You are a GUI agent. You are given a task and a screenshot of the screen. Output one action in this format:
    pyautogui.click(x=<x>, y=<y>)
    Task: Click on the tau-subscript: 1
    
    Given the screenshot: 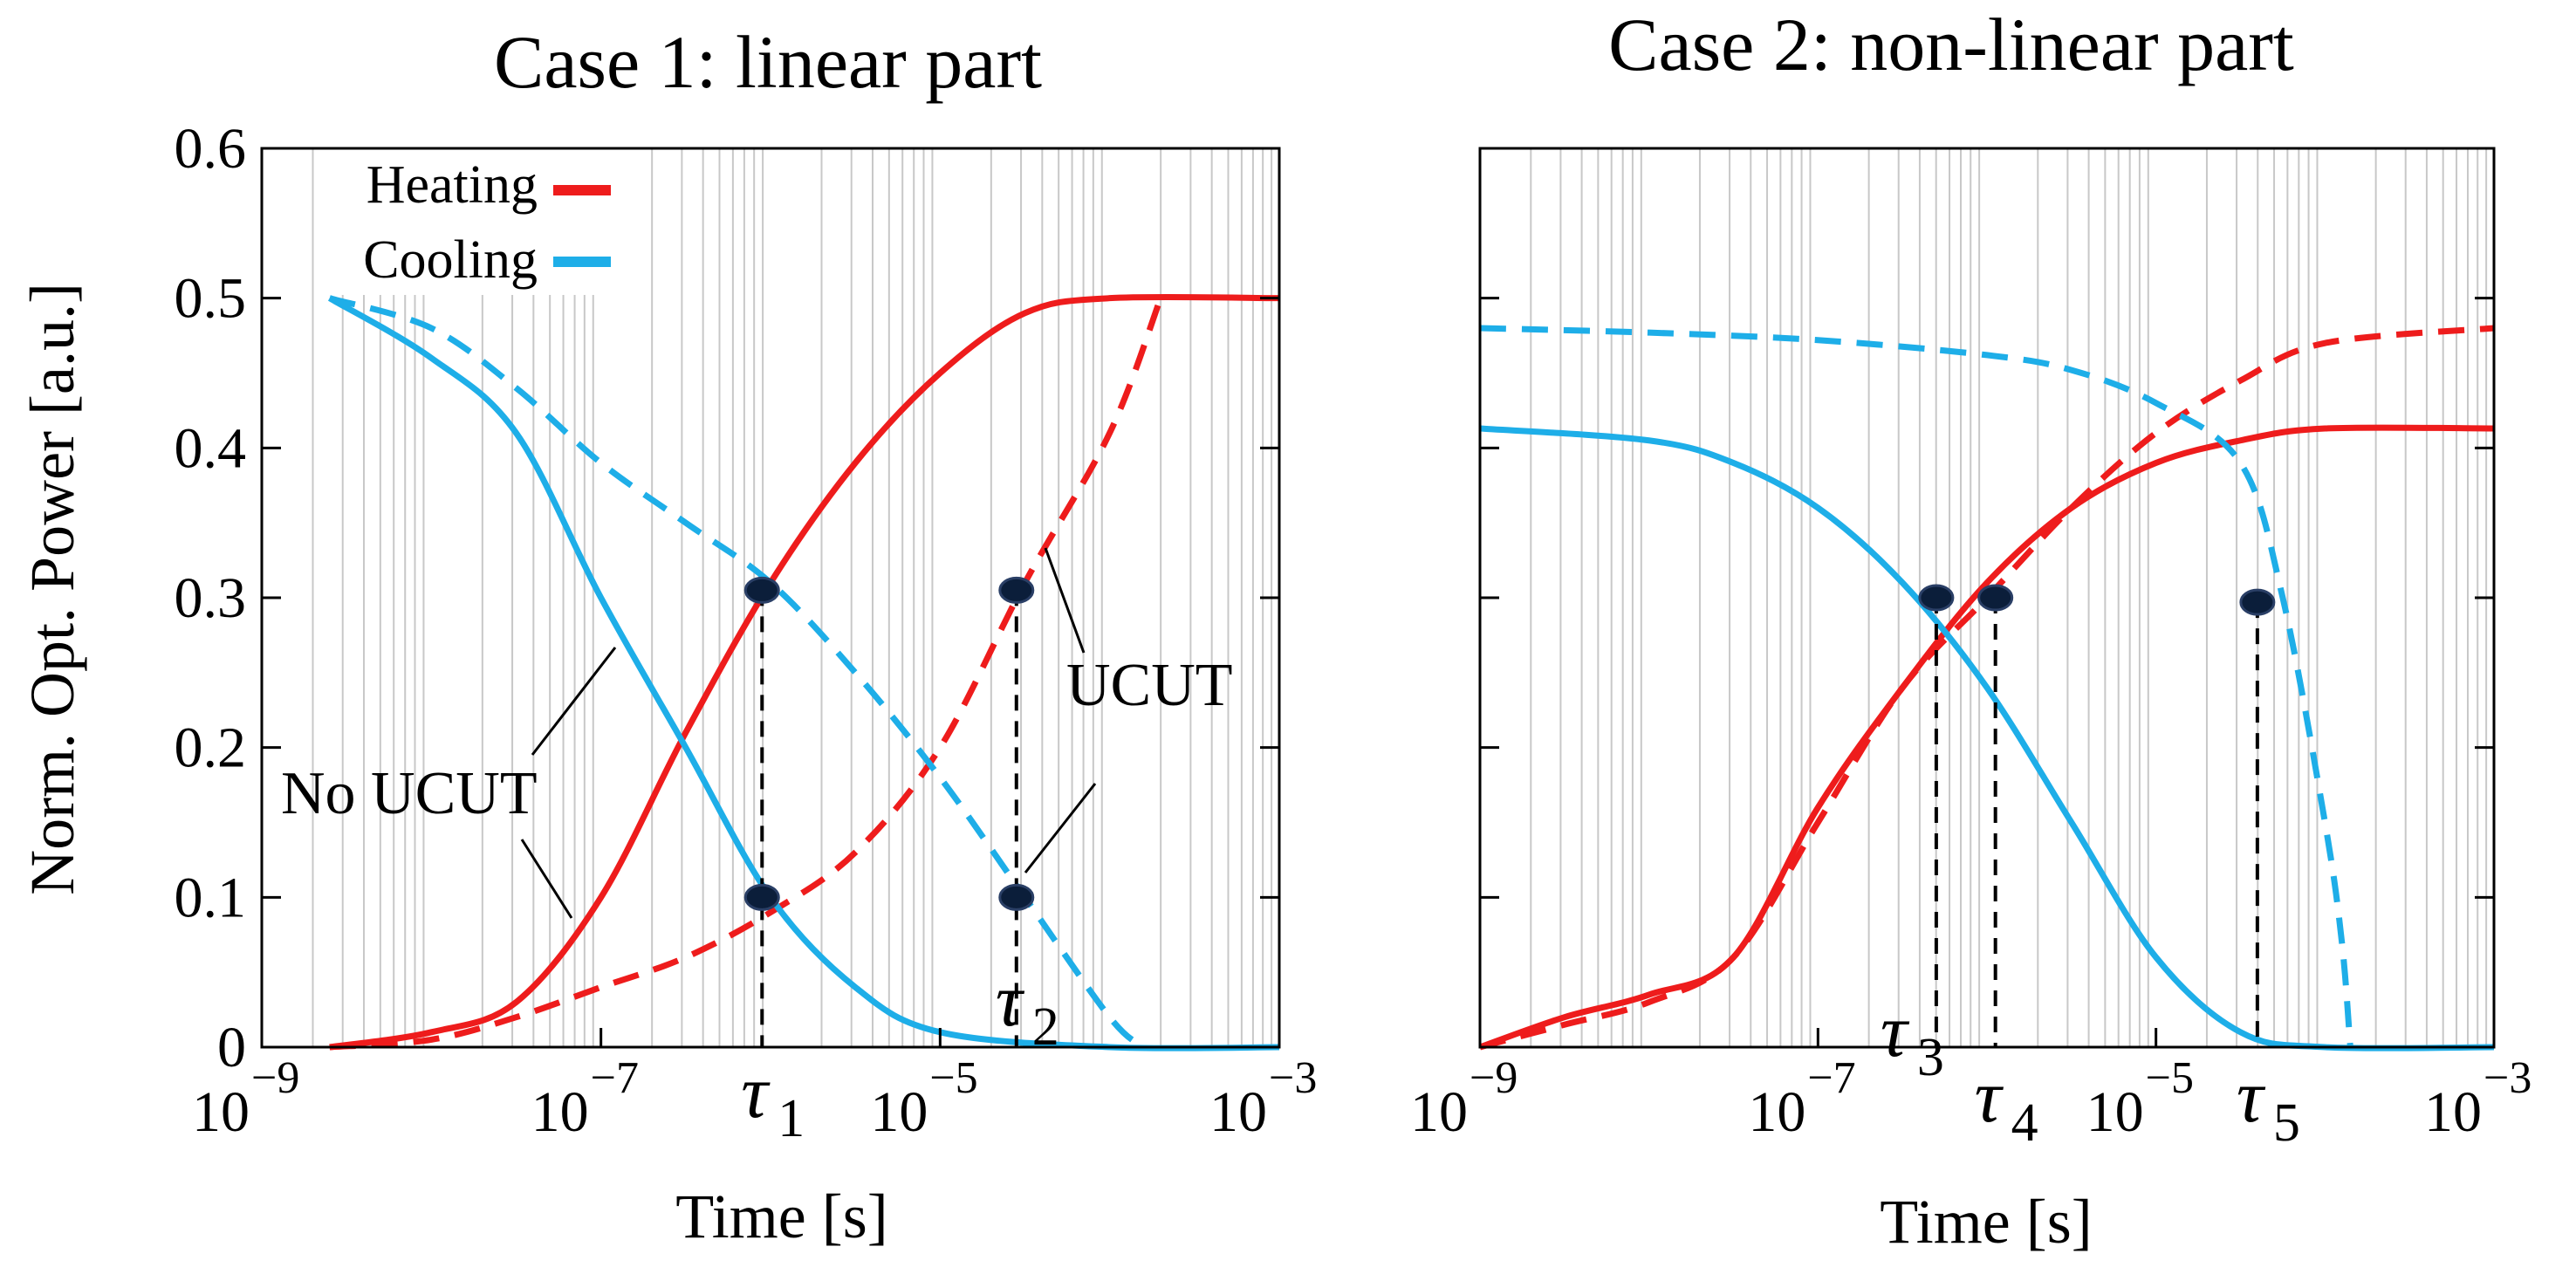 What is the action you would take?
    pyautogui.click(x=791, y=1118)
    